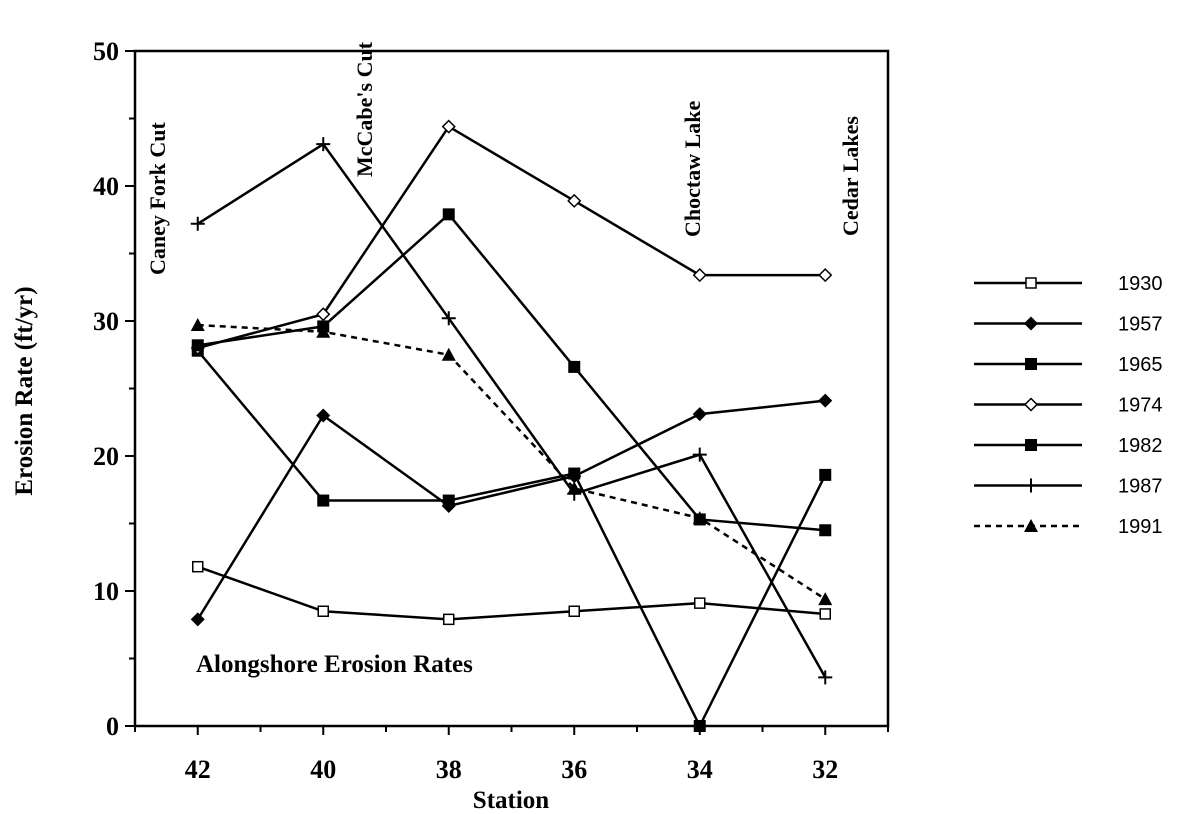 The height and width of the screenshot is (814, 1183). I want to click on y-tick-label: 50, so click(106, 51).